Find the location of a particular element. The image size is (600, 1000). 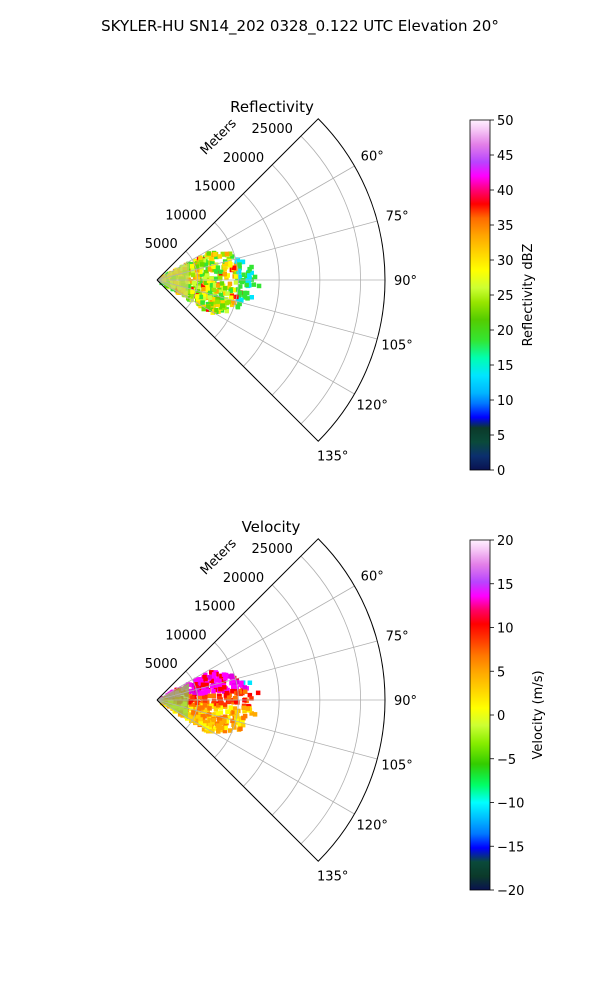

colorbar-tick-label: −10 is located at coordinates (510, 804).